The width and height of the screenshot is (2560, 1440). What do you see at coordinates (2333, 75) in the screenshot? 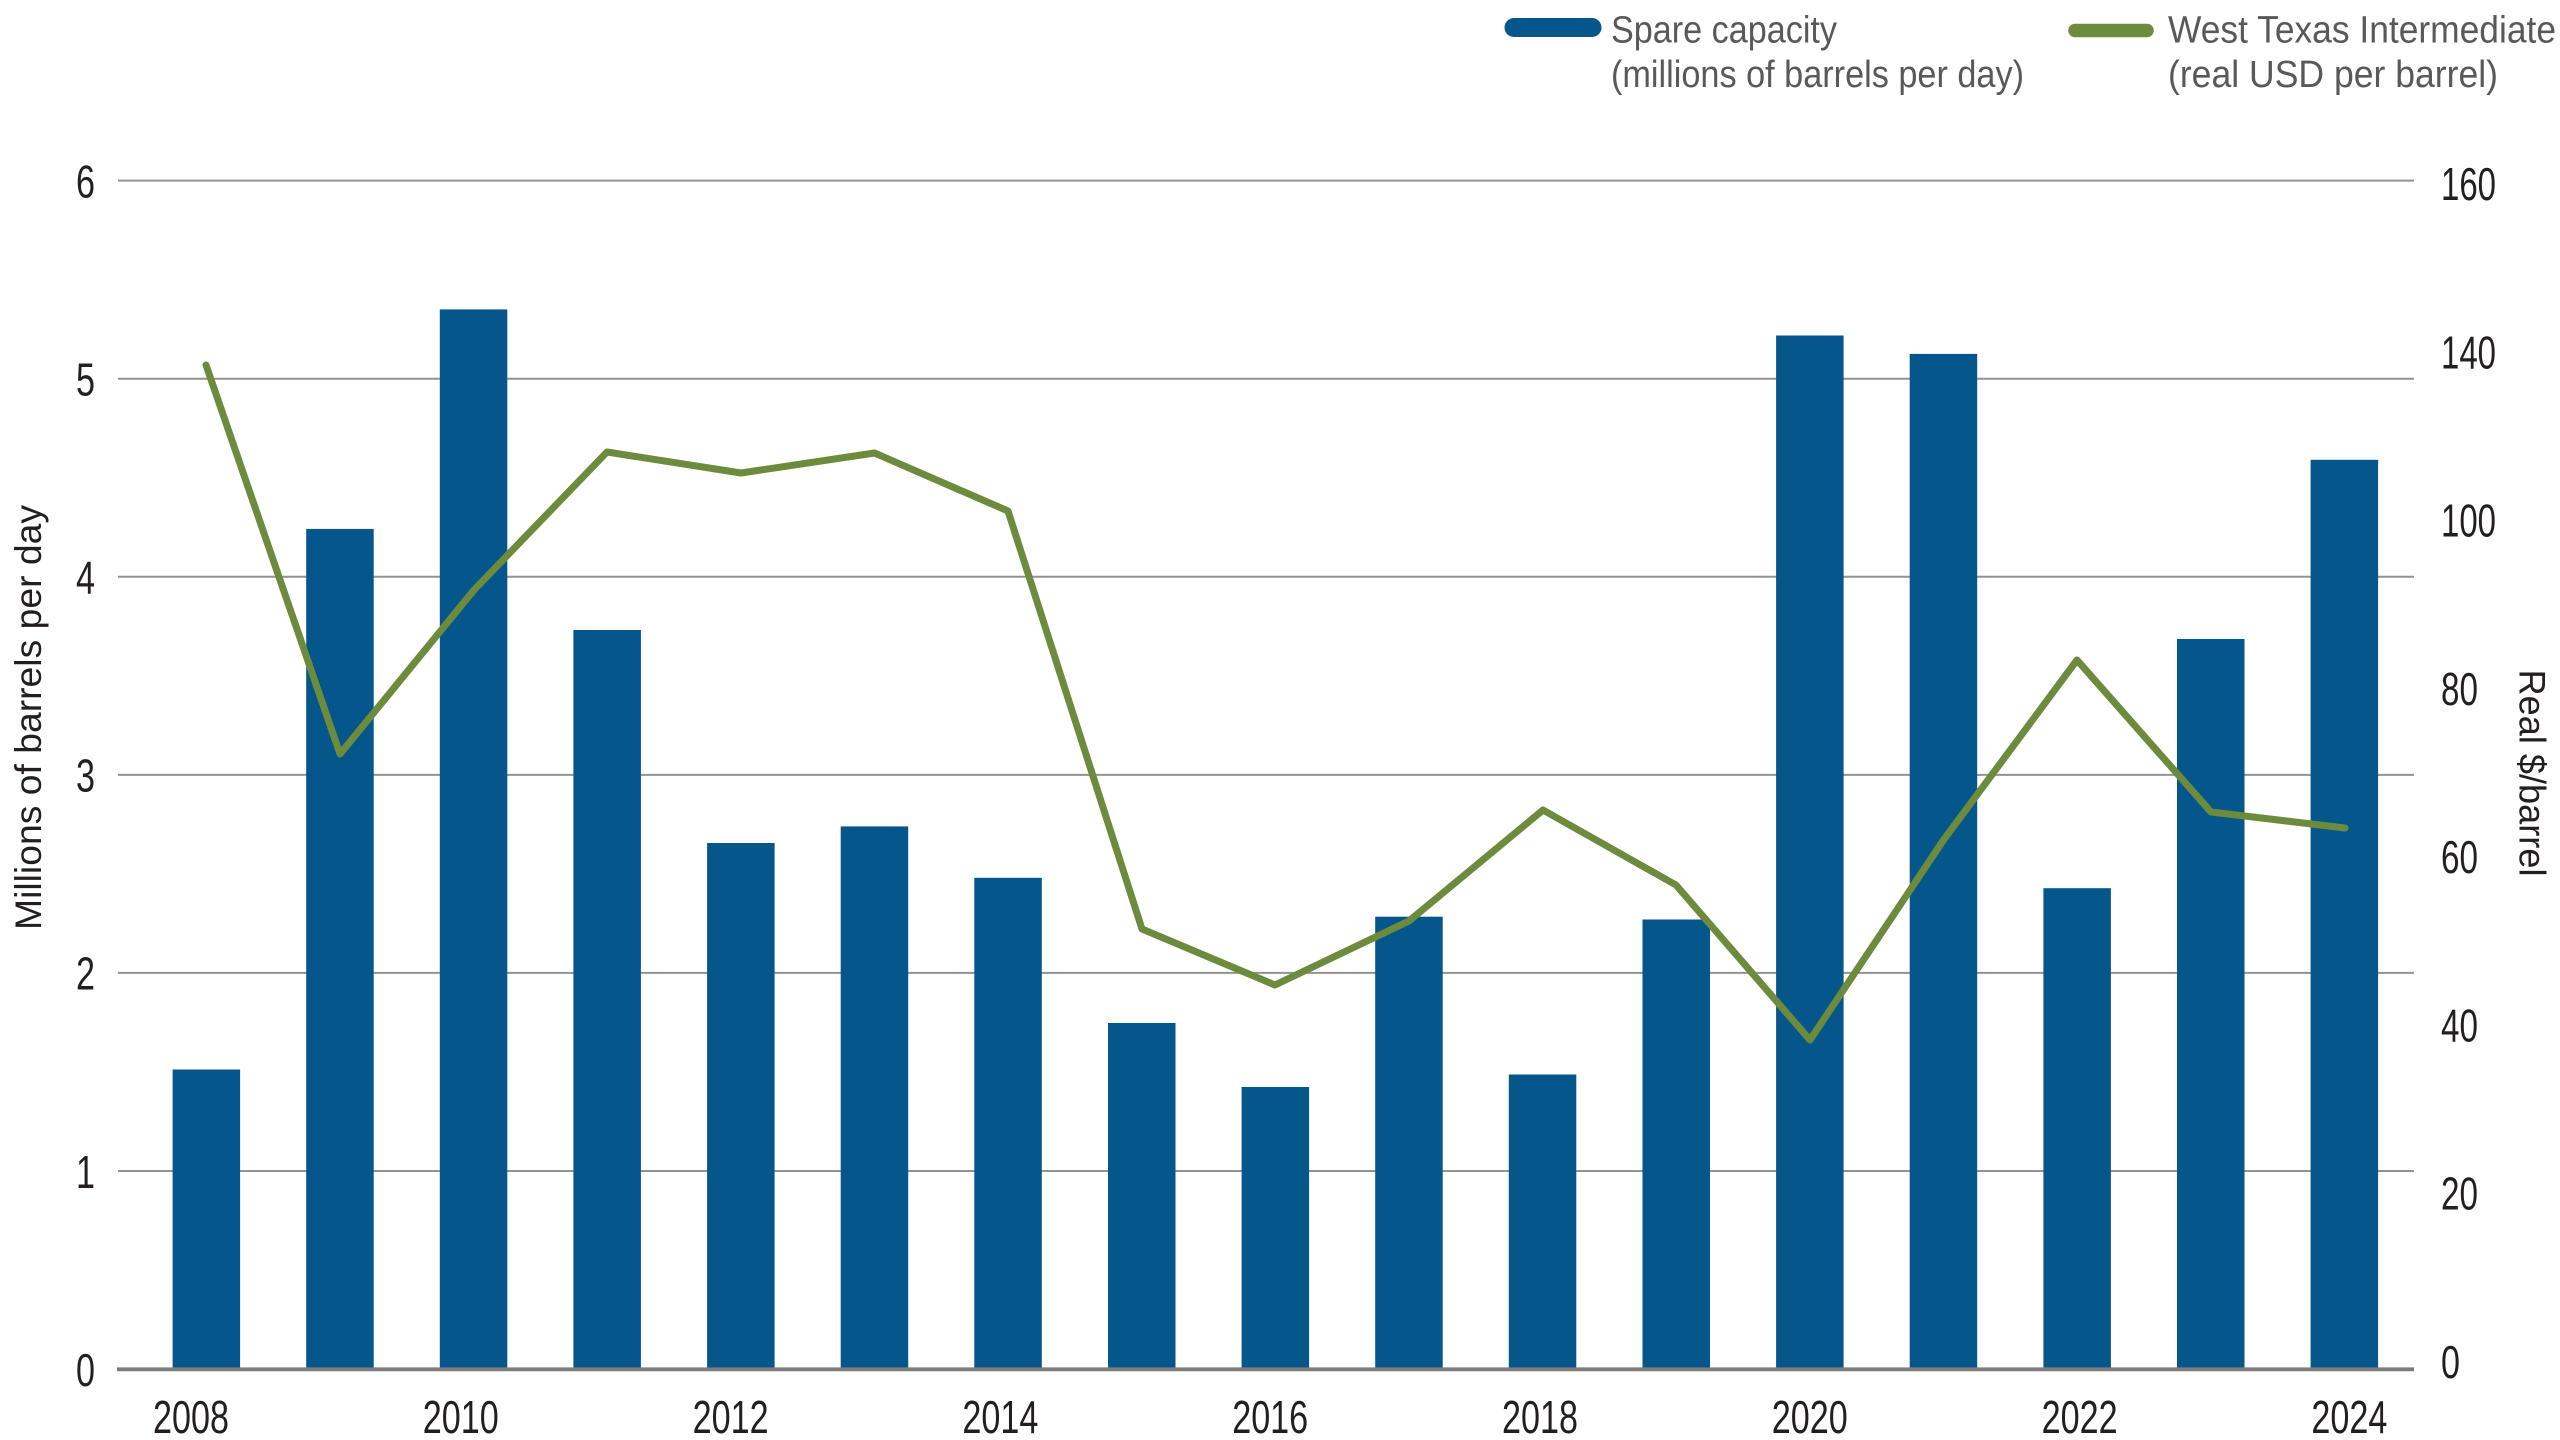
I see `svg-text: (real USD per barrel)` at bounding box center [2333, 75].